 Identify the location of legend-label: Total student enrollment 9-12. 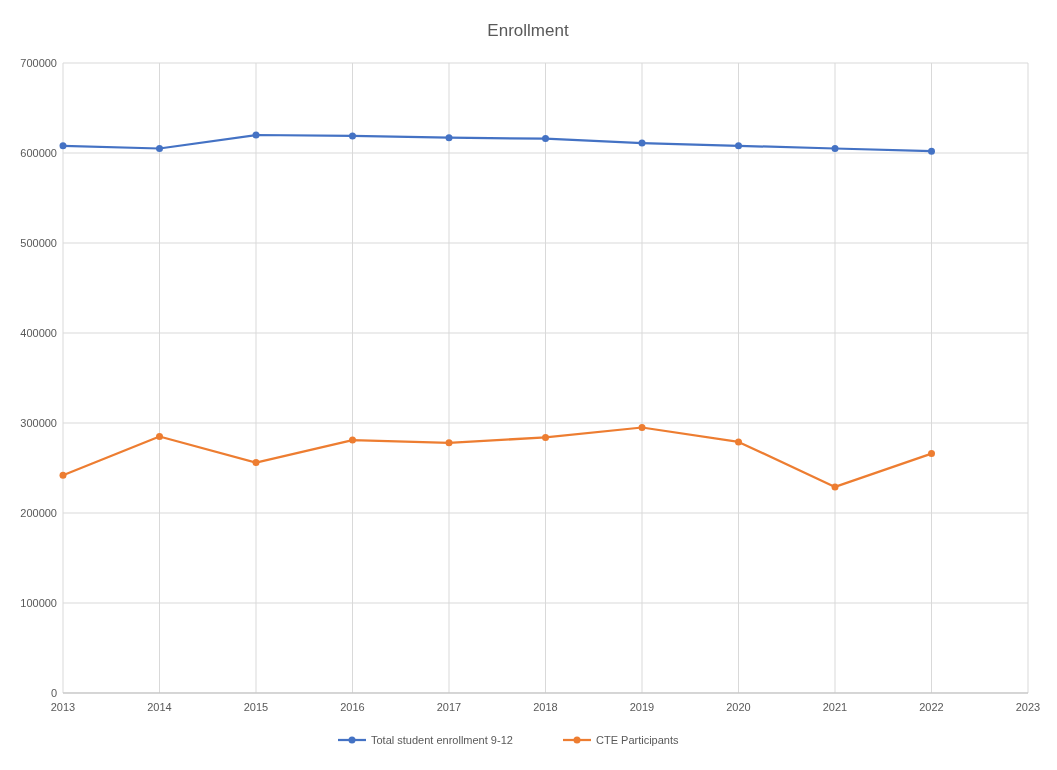
(442, 740).